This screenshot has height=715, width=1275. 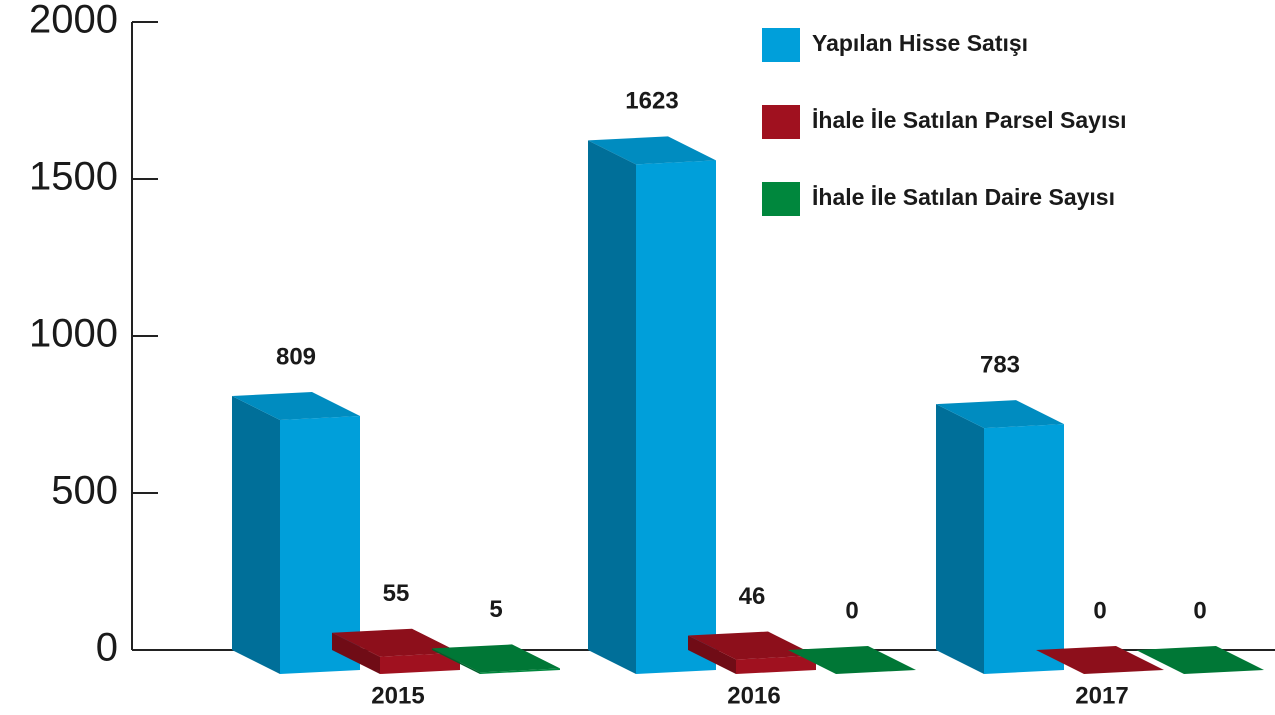 I want to click on value-label: 46, so click(x=752, y=596).